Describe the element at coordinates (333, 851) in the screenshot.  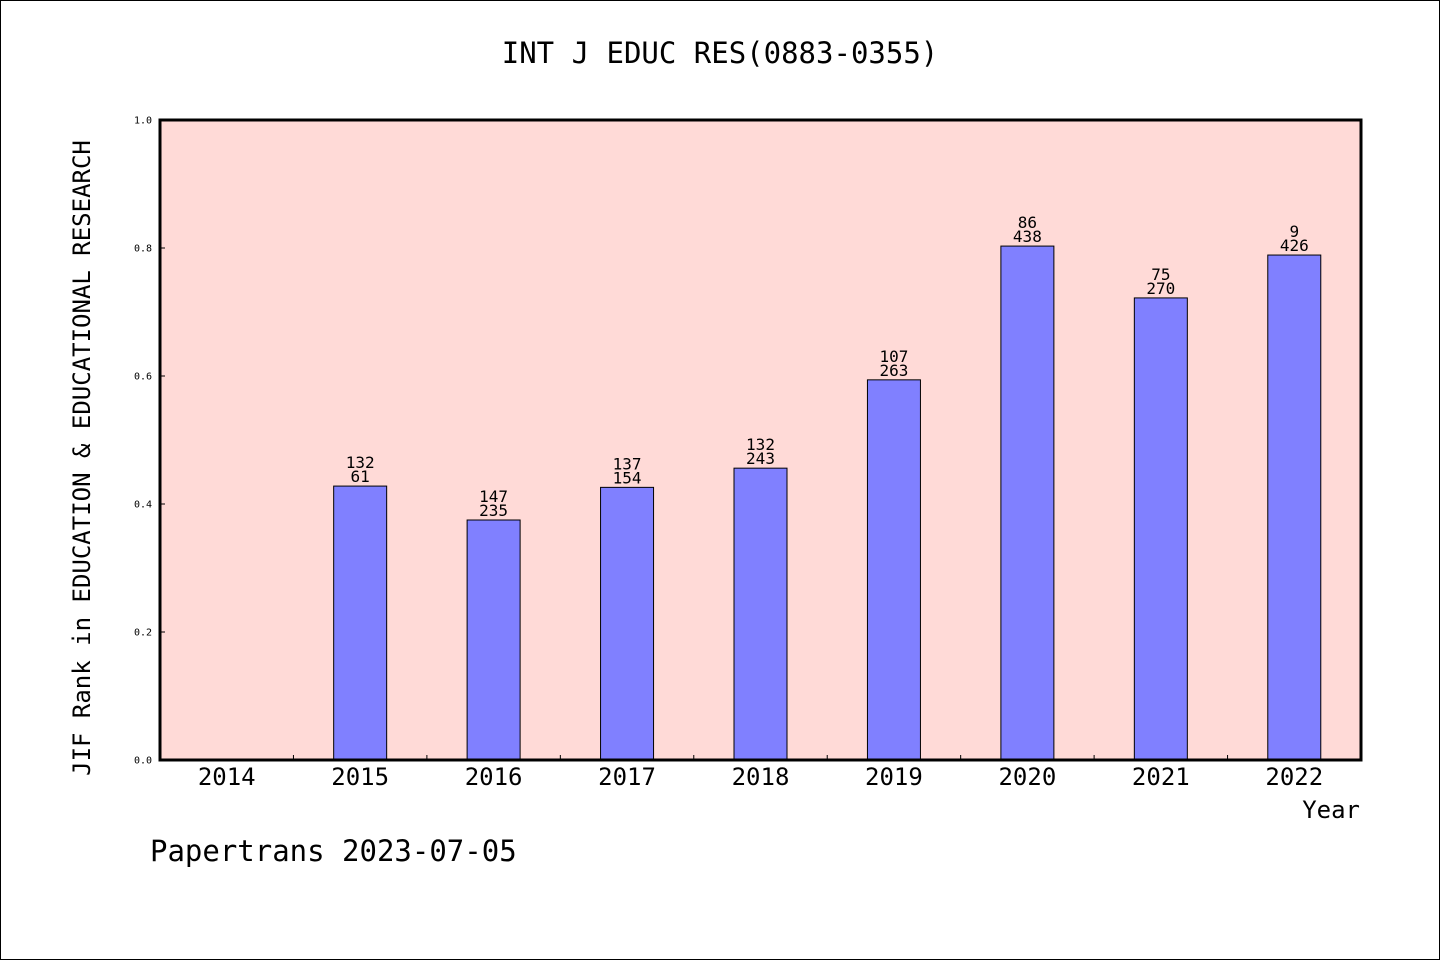
I see `footer-watermark: Papertrans 2023-07-05` at that location.